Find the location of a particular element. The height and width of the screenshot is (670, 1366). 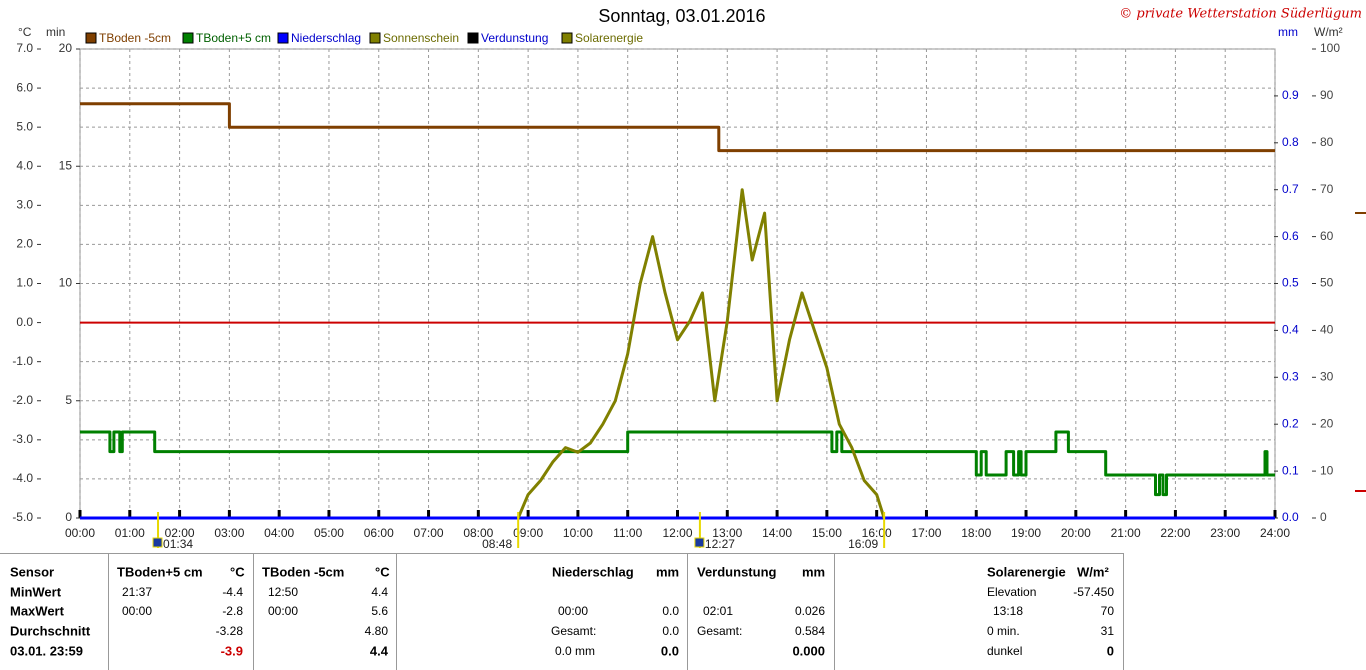

legend-label: Niederschlag is located at coordinates (326, 38).